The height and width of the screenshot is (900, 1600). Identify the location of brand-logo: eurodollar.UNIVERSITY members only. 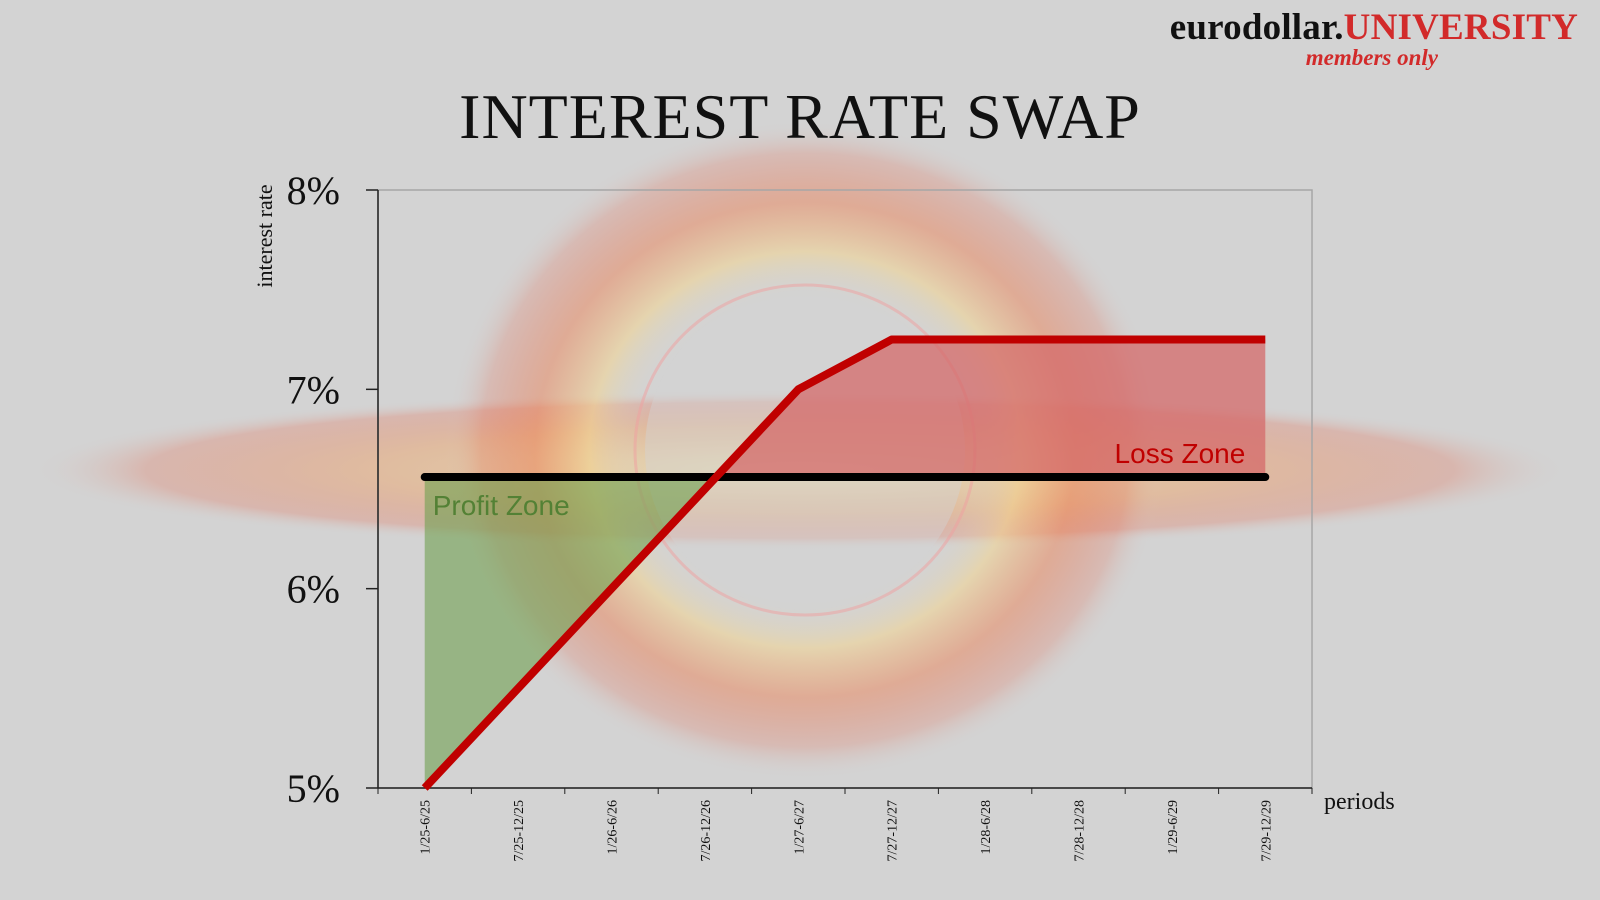
(1374, 38).